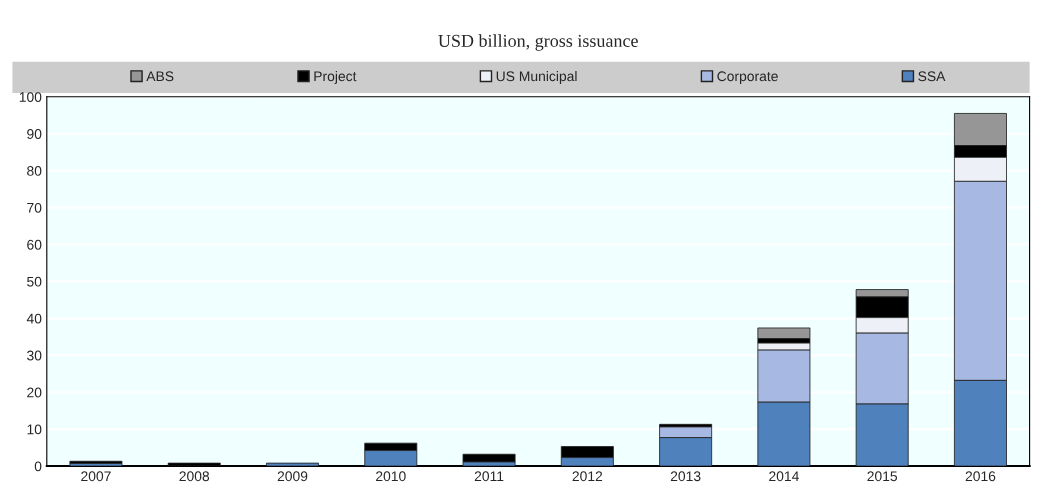  Describe the element at coordinates (335, 77) in the screenshot. I see `legend-label: Project` at that location.